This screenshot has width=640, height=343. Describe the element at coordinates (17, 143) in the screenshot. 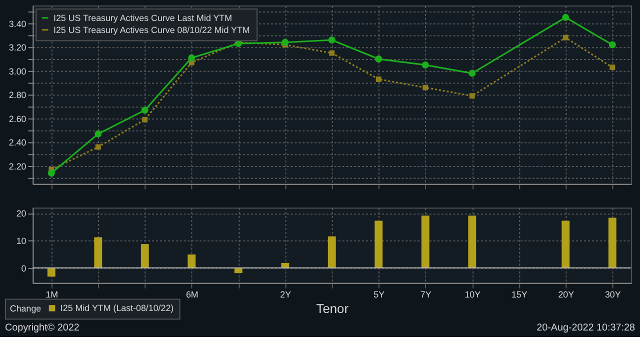

I see `y-tick-label: 2.40` at that location.